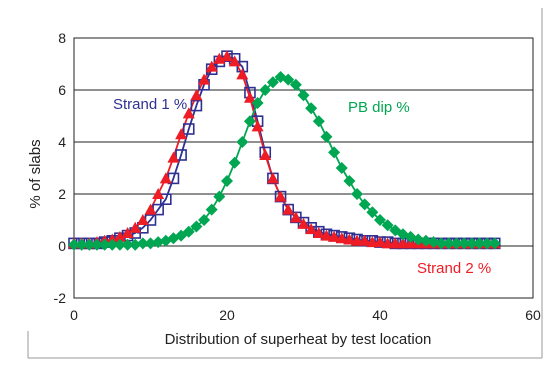 Image resolution: width=549 pixels, height=367 pixels. What do you see at coordinates (35, 173) in the screenshot?
I see `y-axis-label: % of slabs` at bounding box center [35, 173].